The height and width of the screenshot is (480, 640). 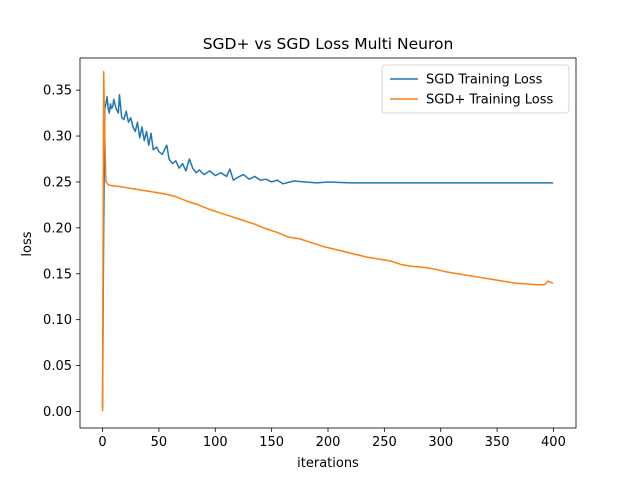 What do you see at coordinates (440, 442) in the screenshot?
I see `x-tick-label: 300` at bounding box center [440, 442].